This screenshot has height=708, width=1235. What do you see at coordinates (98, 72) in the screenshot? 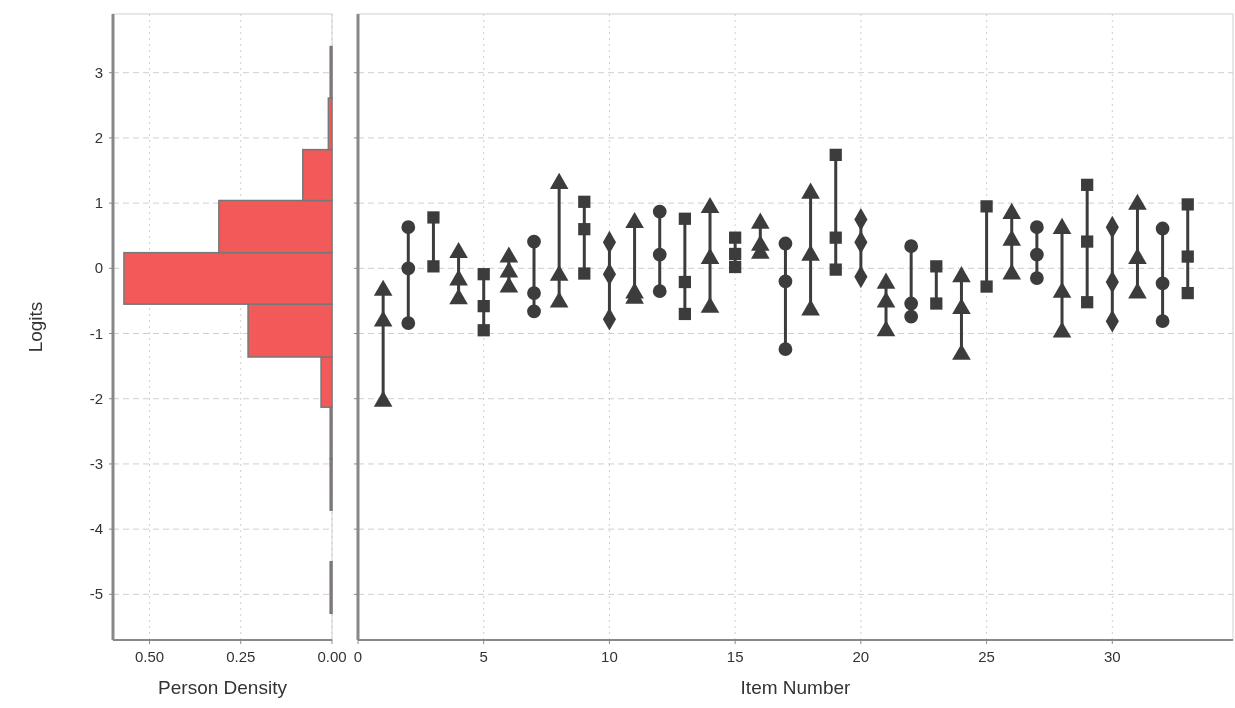
I see `y-tick-label: 3` at bounding box center [98, 72].